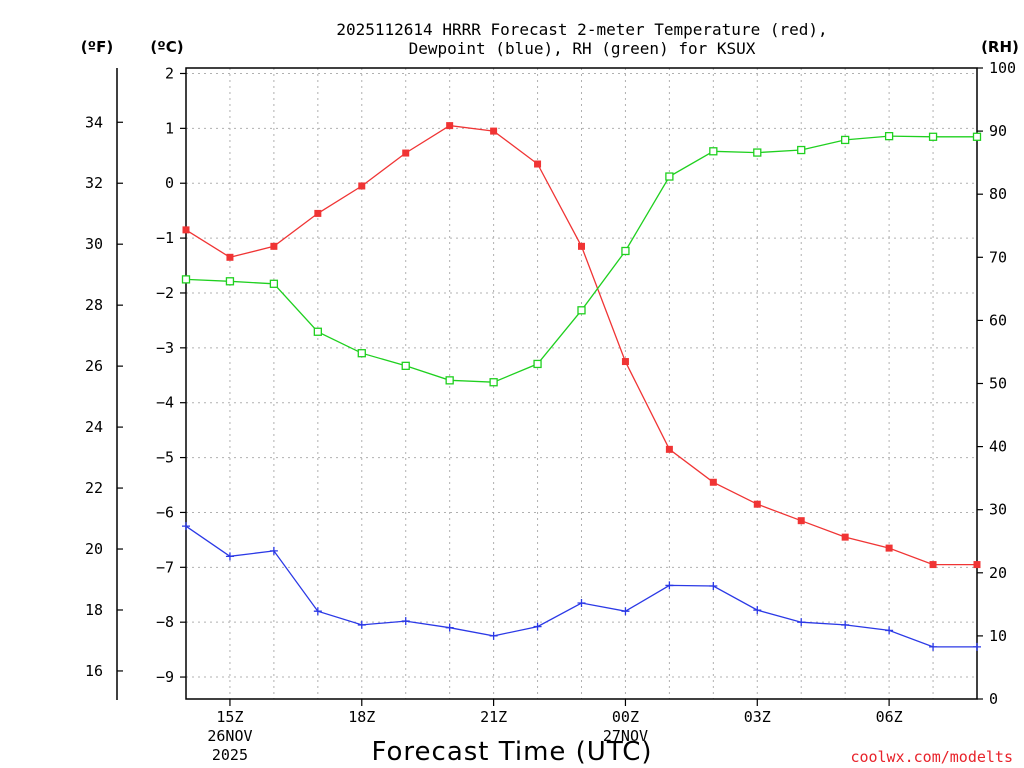  I want to click on time-tick-label: 06Z, so click(889, 717).